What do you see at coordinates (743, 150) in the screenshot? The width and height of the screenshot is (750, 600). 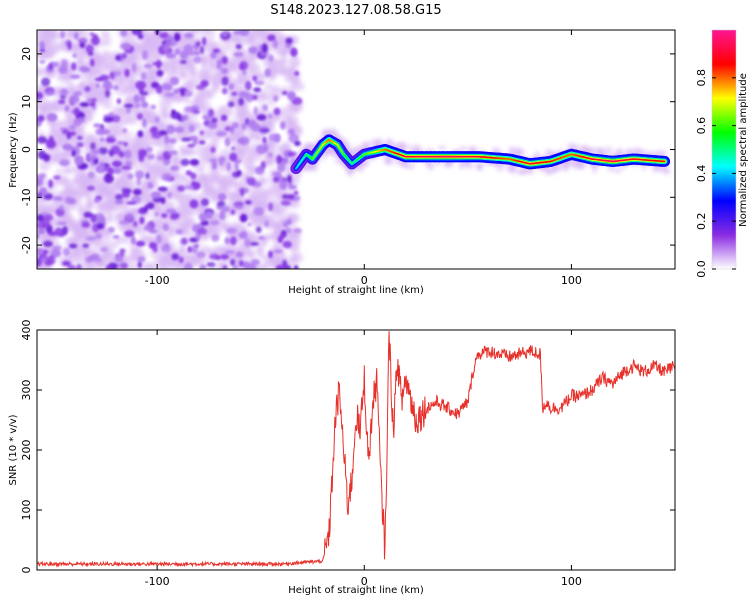 I see `colorbar-label: Normalized spectral amplitude` at bounding box center [743, 150].